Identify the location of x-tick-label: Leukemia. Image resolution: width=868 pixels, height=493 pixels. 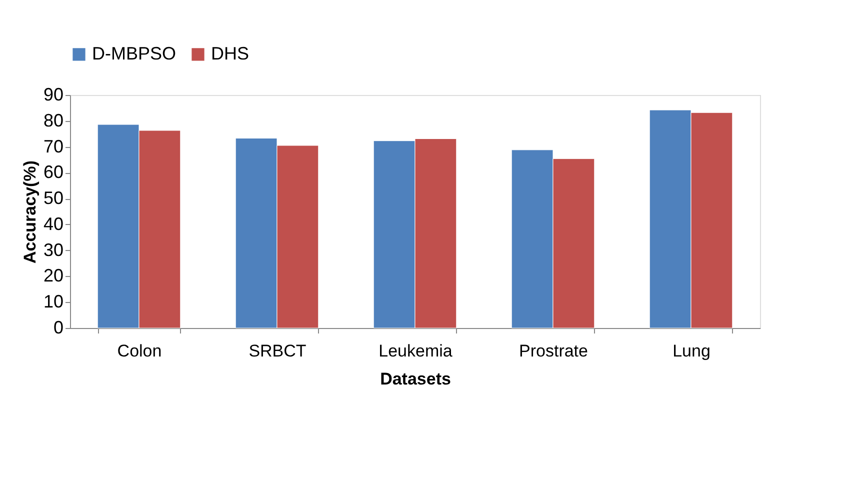
(415, 351).